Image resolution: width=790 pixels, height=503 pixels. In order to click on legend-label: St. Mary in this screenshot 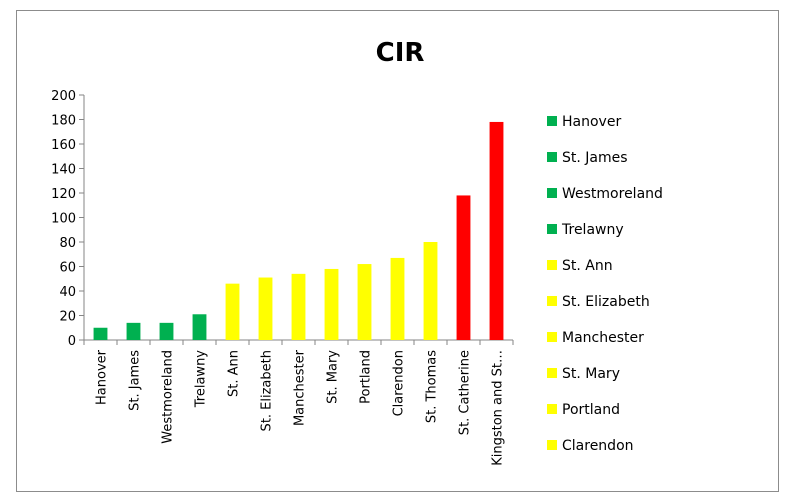, I will do `click(591, 374)`.